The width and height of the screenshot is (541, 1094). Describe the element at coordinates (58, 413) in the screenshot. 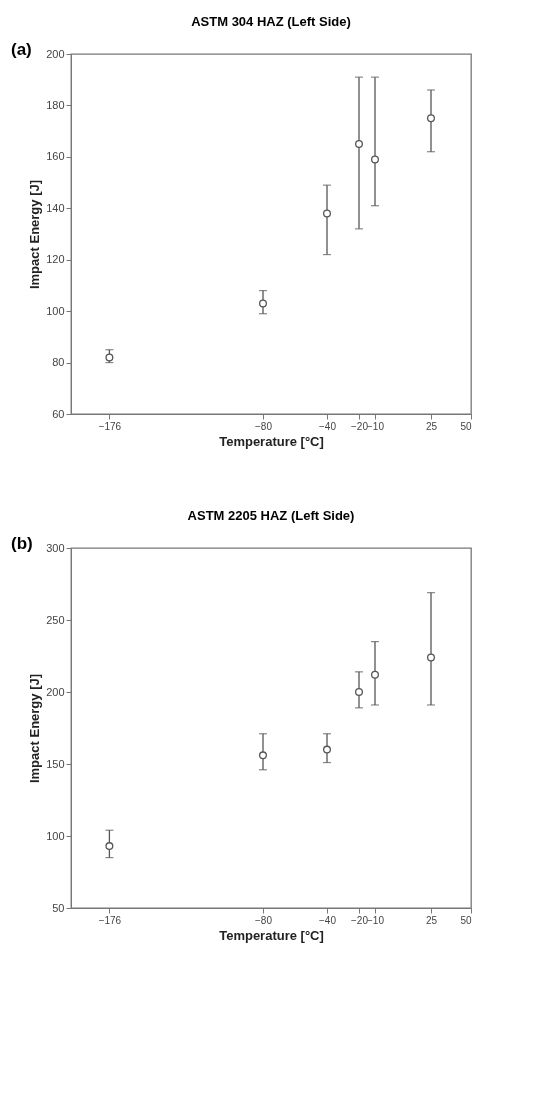

I see `y-tick-label: 60` at that location.